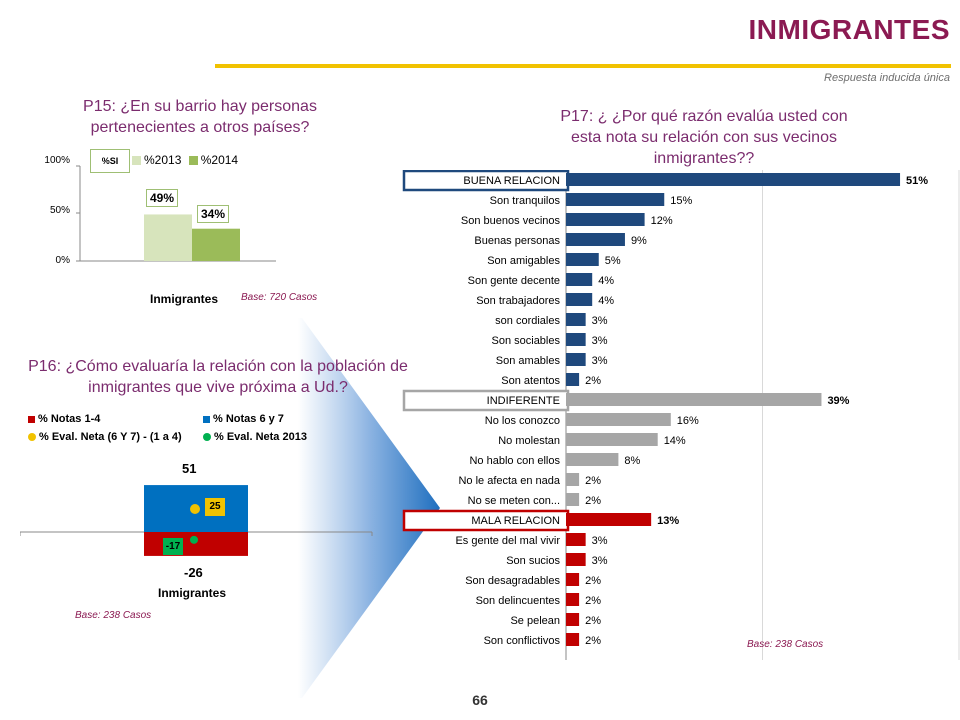  I want to click on p17-category-label: Es gente del mal vivir, so click(507, 541).